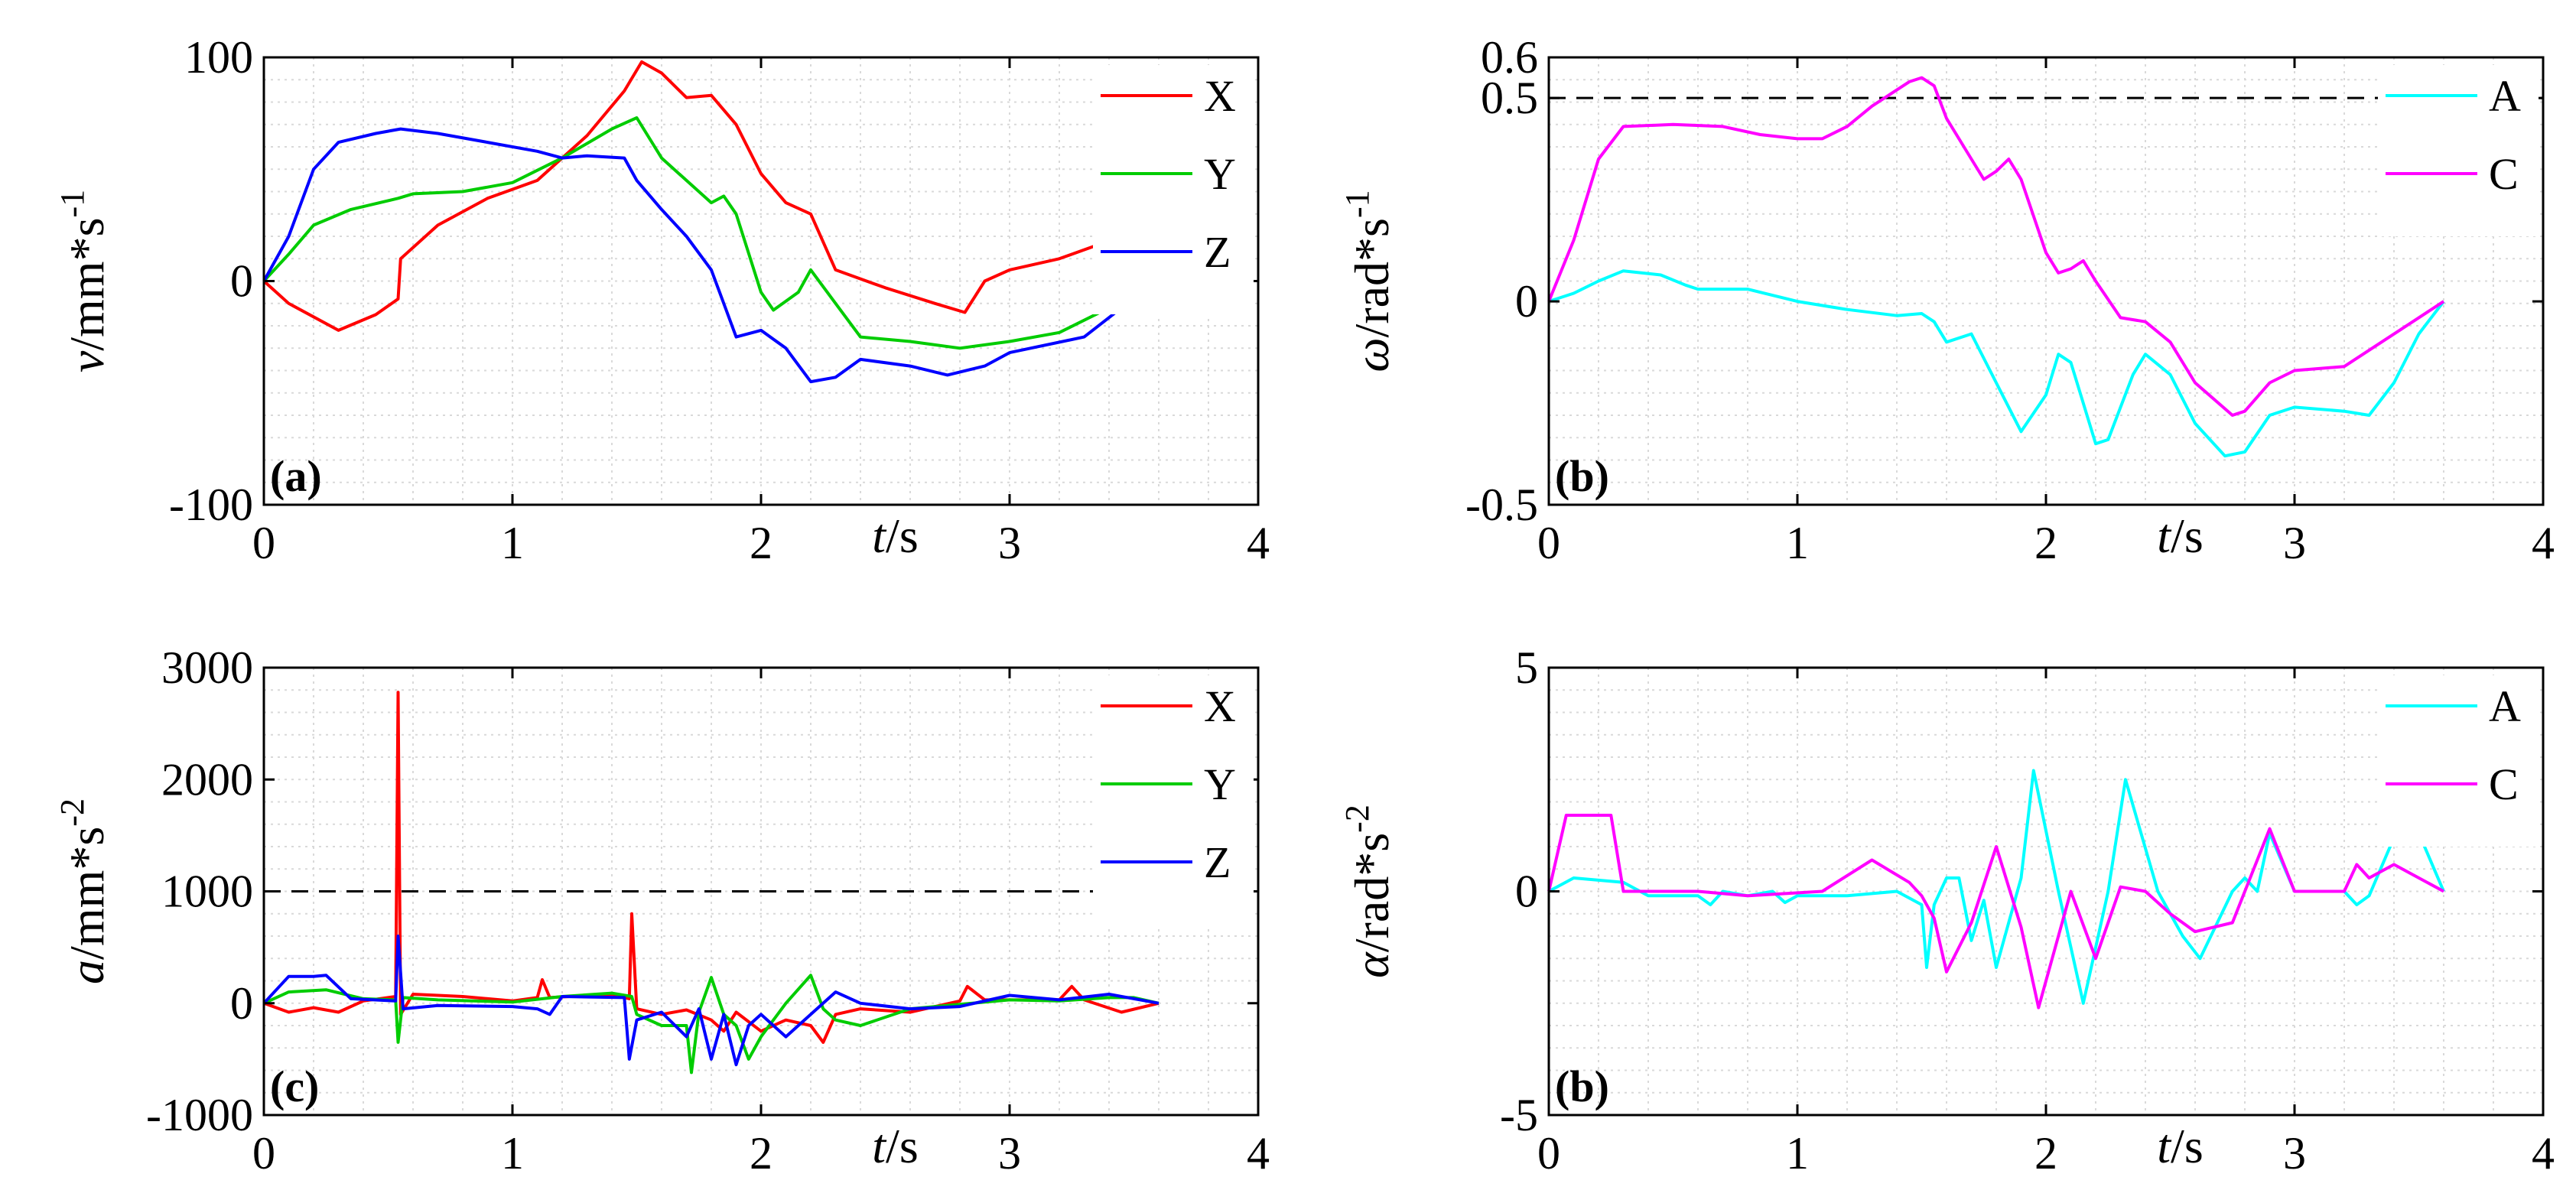 Image resolution: width=2576 pixels, height=1203 pixels. I want to click on y-tick-label: -0.5, so click(1501, 505).